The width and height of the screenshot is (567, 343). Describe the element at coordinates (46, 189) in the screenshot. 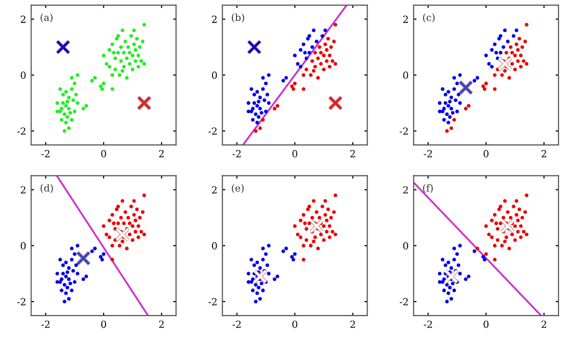

I see `annotation: (d)` at that location.